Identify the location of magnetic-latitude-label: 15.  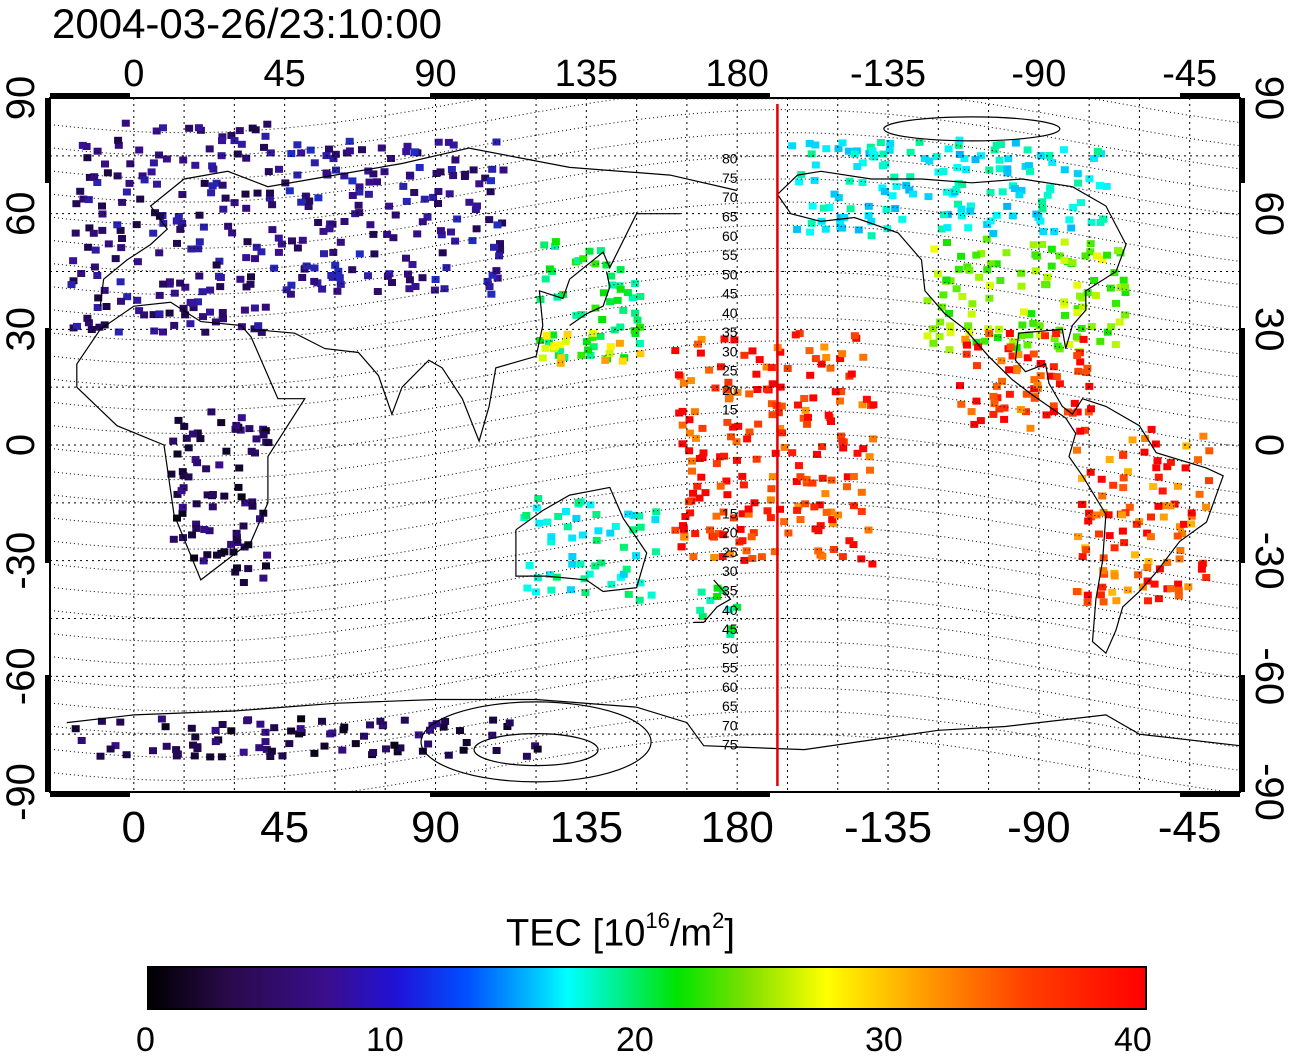
(730, 409).